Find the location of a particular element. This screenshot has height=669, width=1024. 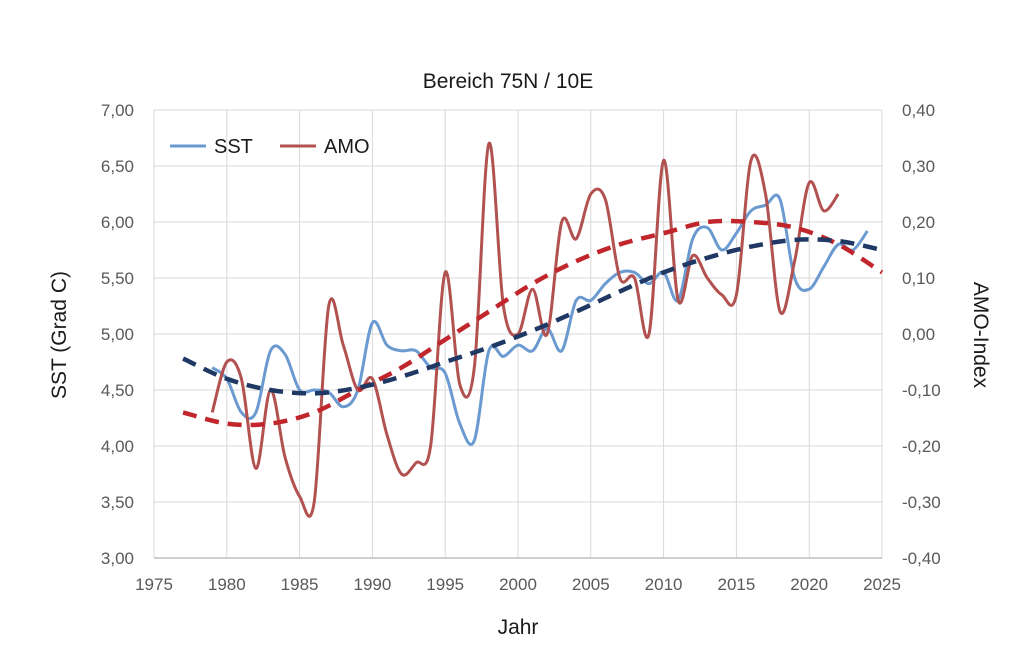

x-tick-label: 2015 is located at coordinates (736, 584).